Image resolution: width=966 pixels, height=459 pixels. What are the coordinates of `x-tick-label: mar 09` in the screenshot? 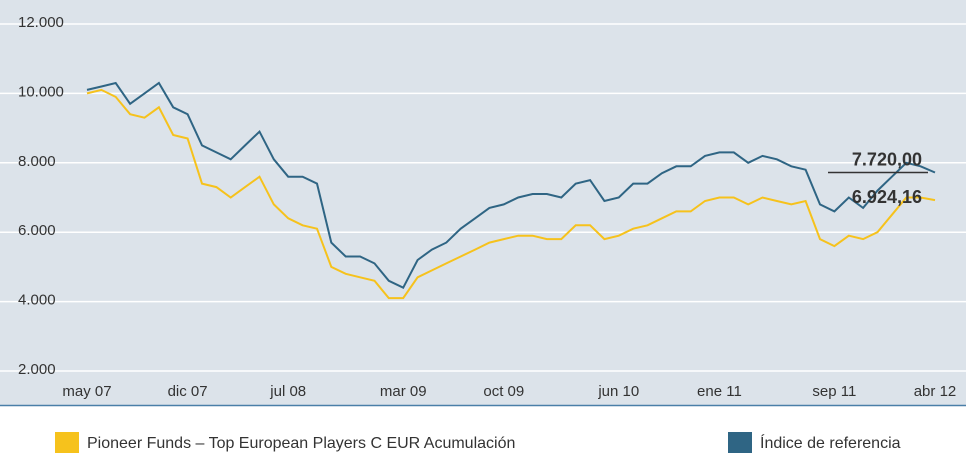 It's located at (403, 391).